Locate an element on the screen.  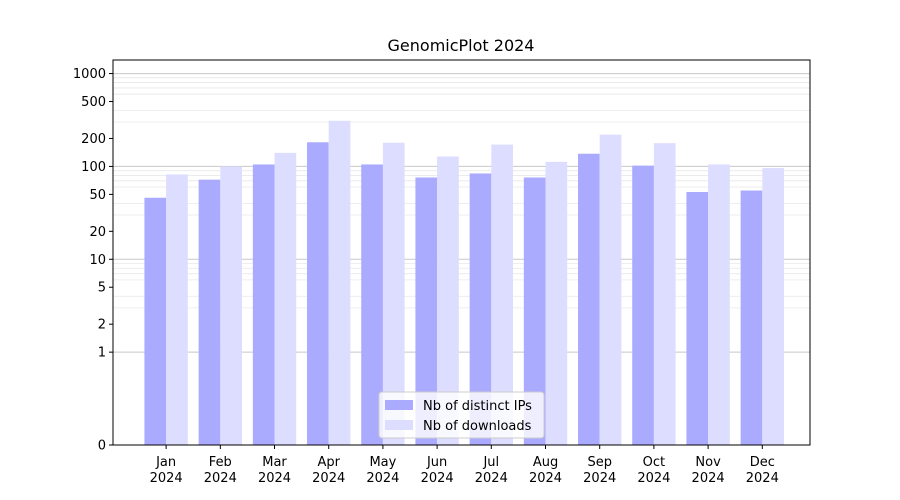
legend-label: Nb of distinct IPs is located at coordinates (477, 406).